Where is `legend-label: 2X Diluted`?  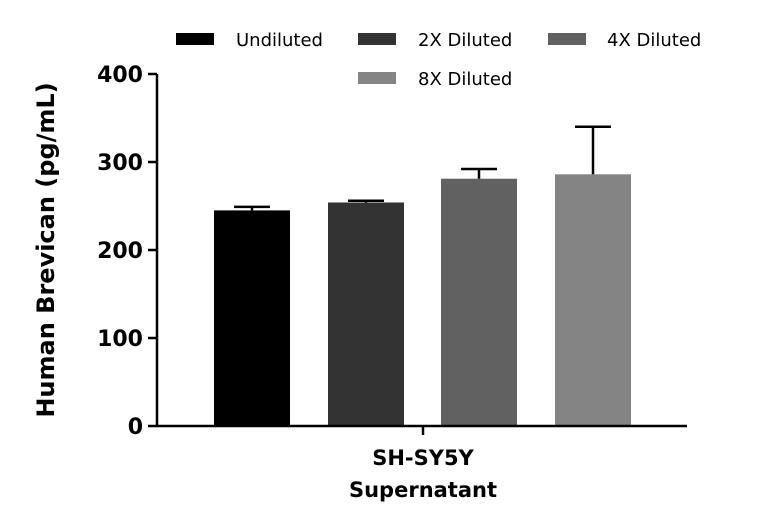 legend-label: 2X Diluted is located at coordinates (465, 40).